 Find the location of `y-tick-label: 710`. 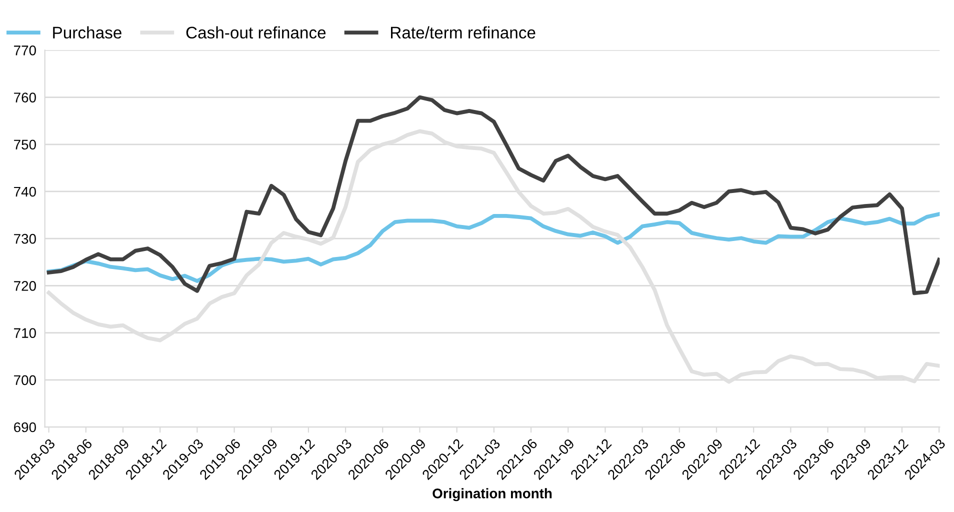

y-tick-label: 710 is located at coordinates (25, 333).